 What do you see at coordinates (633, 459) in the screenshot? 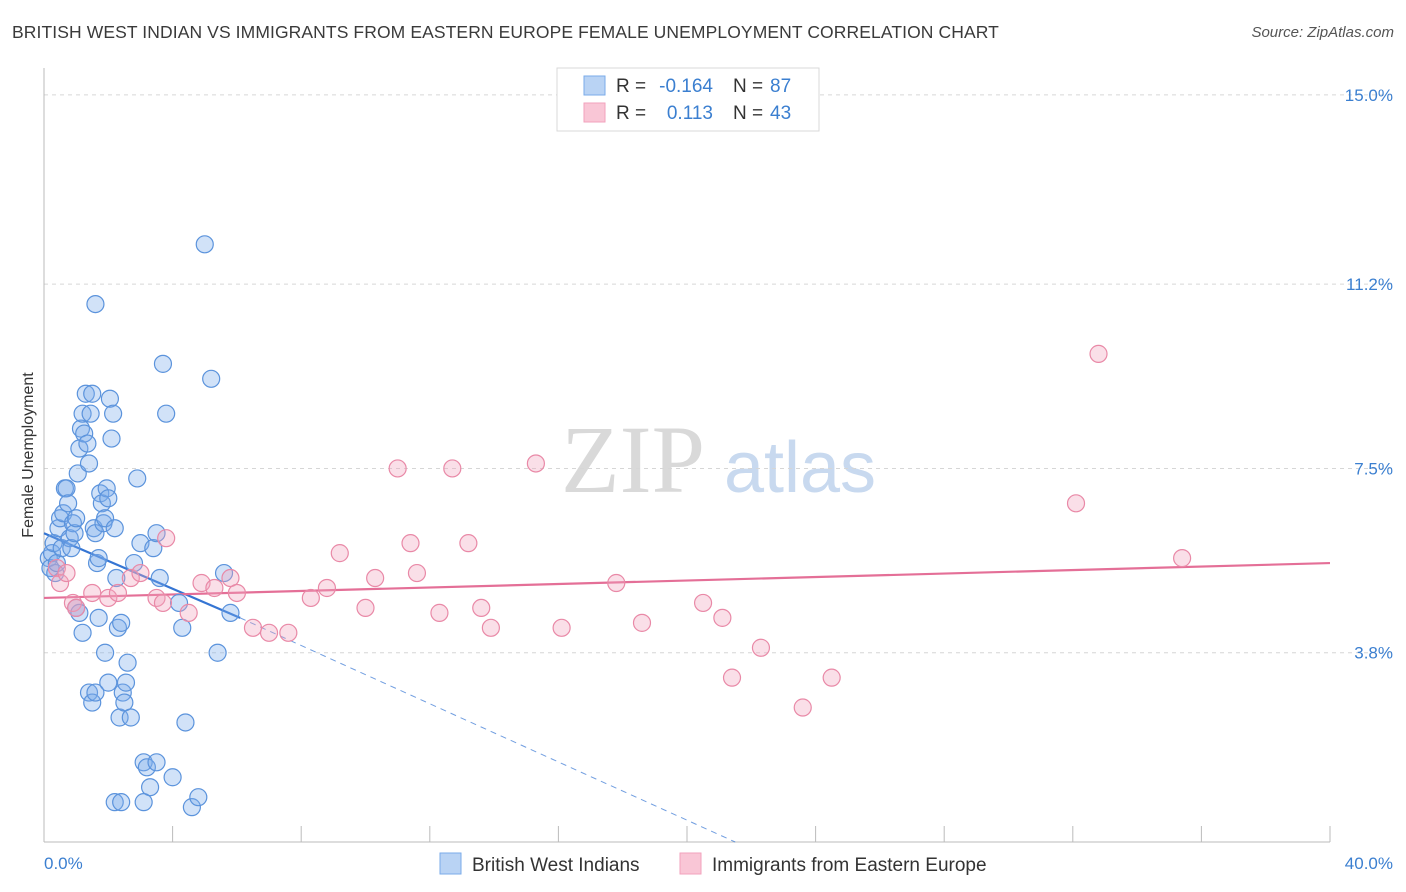
I see `watermark-zip: ZIP` at bounding box center [633, 459].